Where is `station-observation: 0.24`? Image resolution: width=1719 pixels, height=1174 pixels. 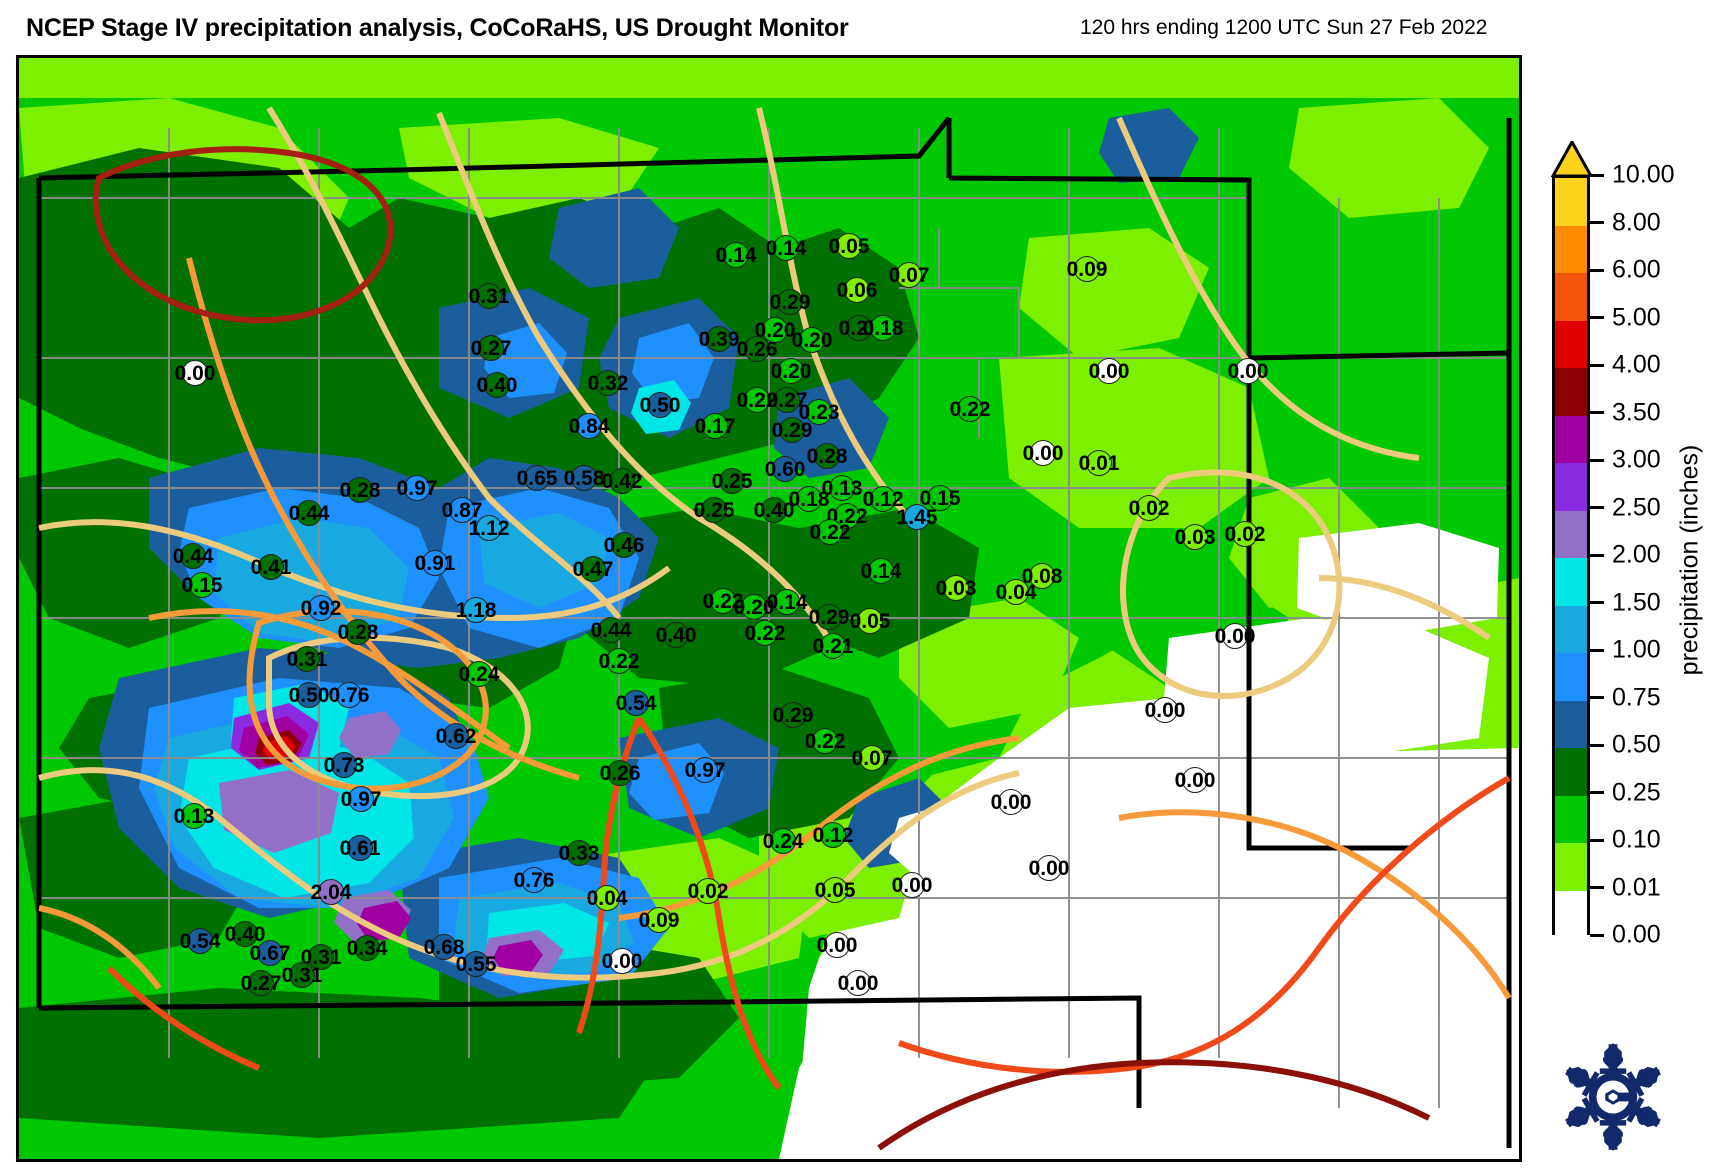 station-observation: 0.24 is located at coordinates (479, 674).